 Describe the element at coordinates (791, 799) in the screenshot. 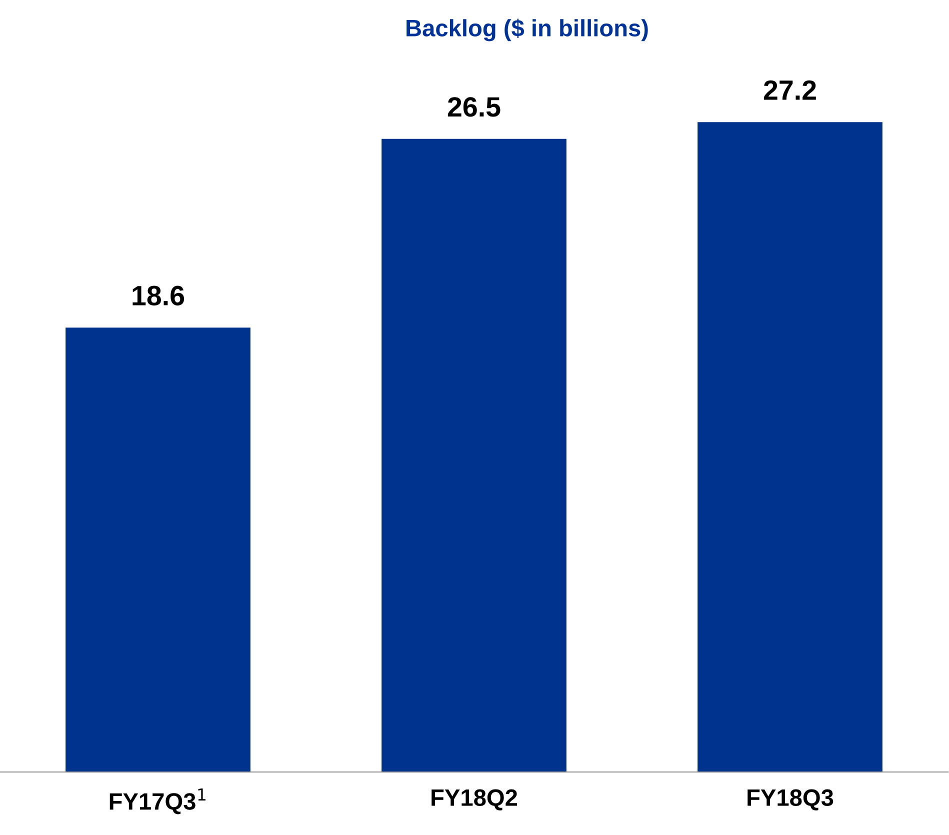

I see `x-tick-label: FY18Q3` at that location.